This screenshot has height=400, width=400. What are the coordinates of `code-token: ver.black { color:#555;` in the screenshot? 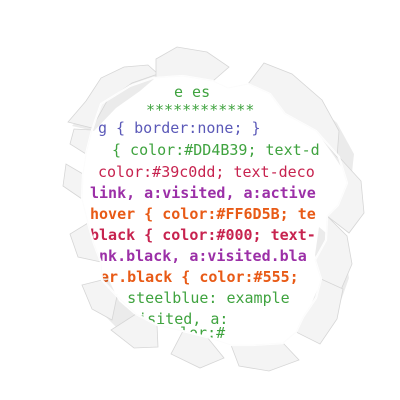 It's located at (195, 277).